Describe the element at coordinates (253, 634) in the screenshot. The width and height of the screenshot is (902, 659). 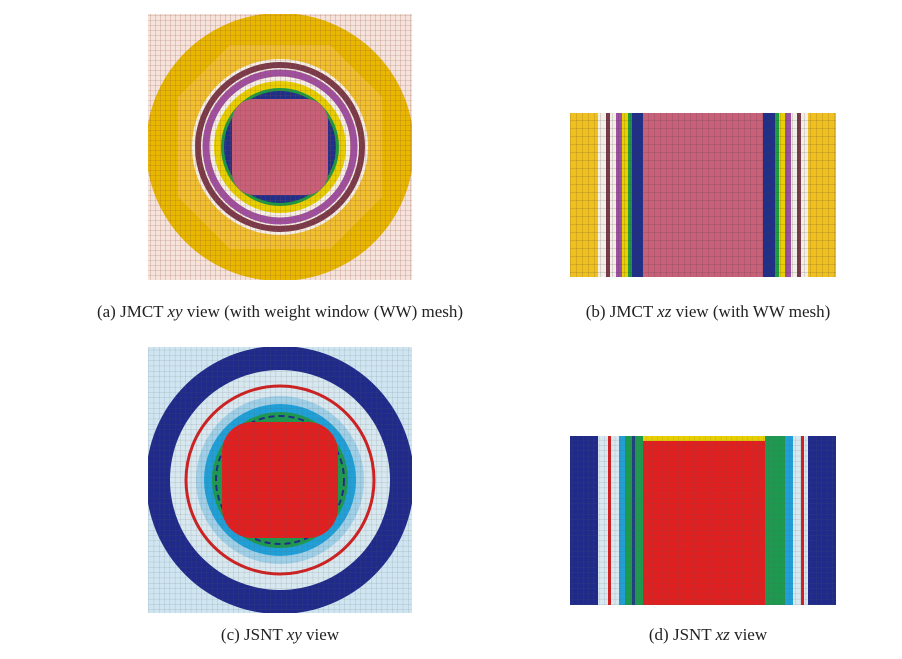
I see `caption-text: (c) JSNT` at that location.